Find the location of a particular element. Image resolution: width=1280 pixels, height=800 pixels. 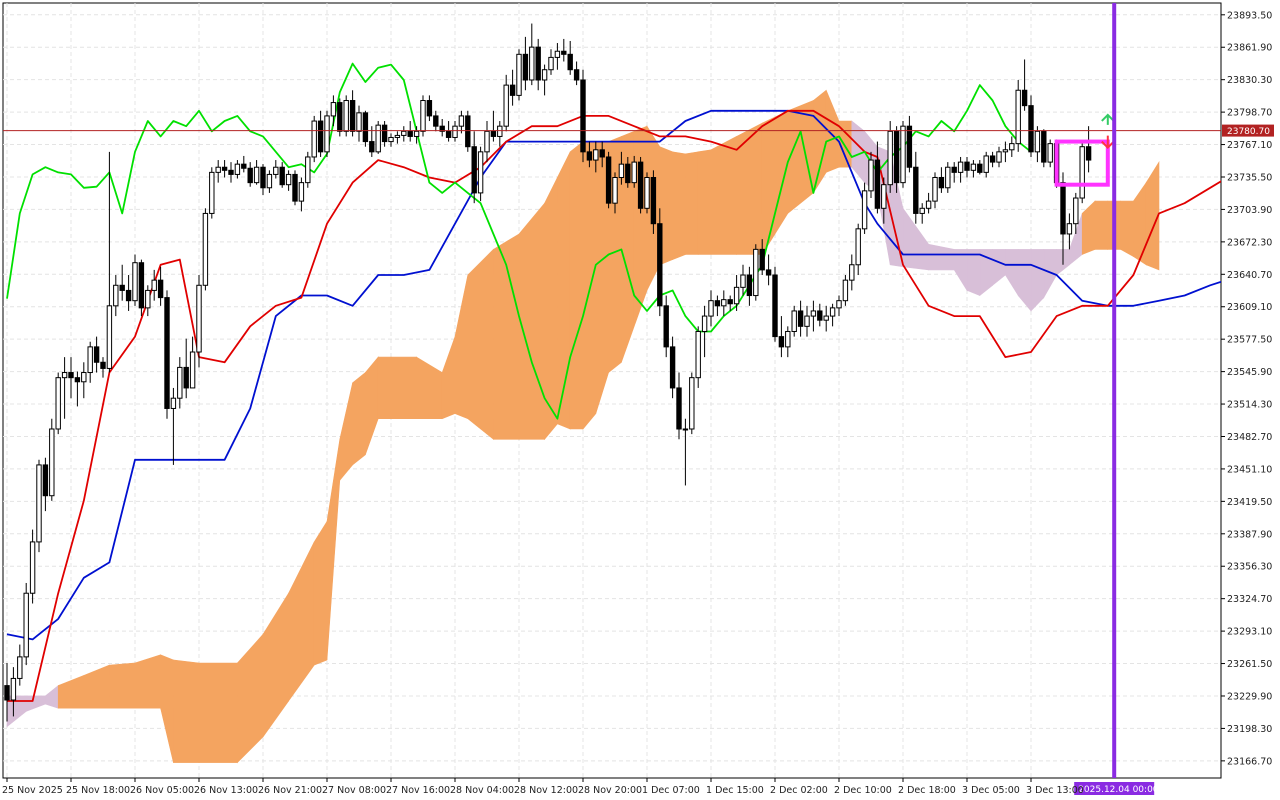

y-tick-label: 23356.30 is located at coordinates (1249, 567).